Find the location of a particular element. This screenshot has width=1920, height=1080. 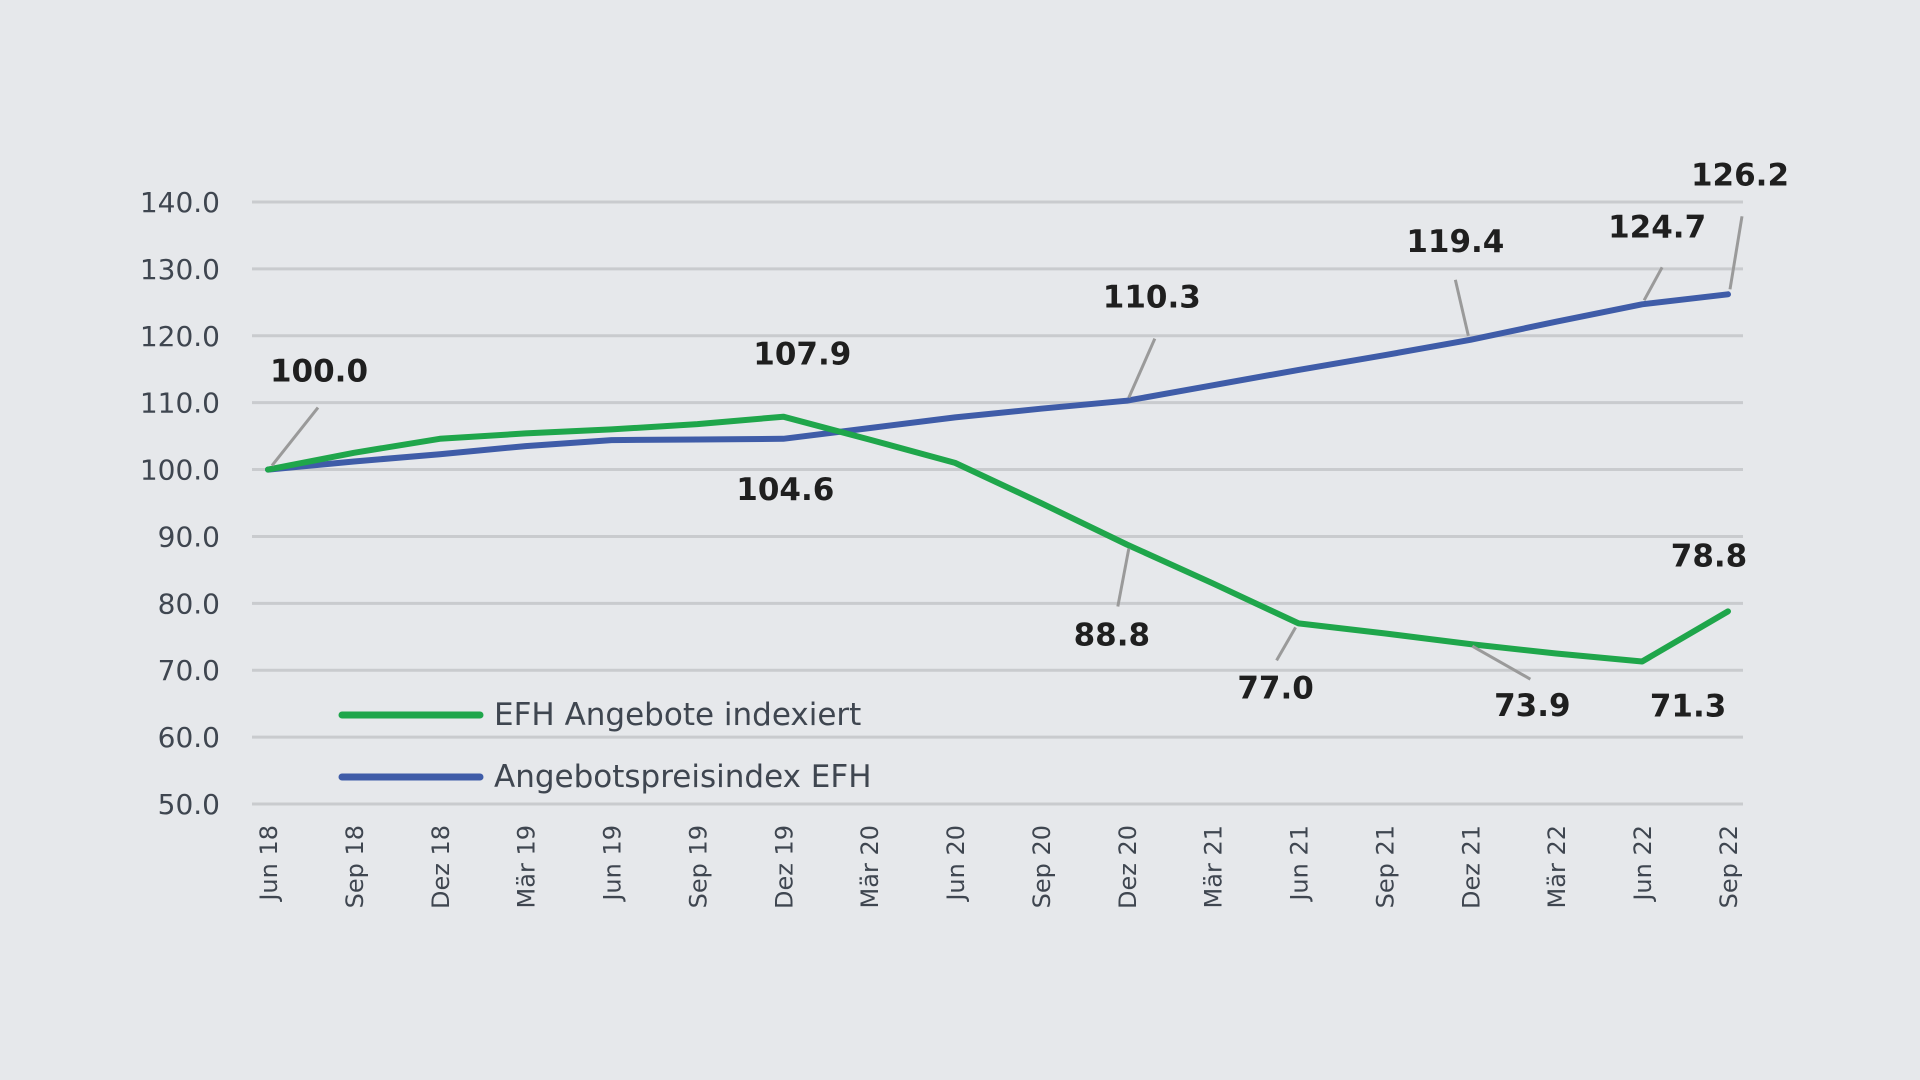

data-label: 110.3 is located at coordinates (1152, 298).